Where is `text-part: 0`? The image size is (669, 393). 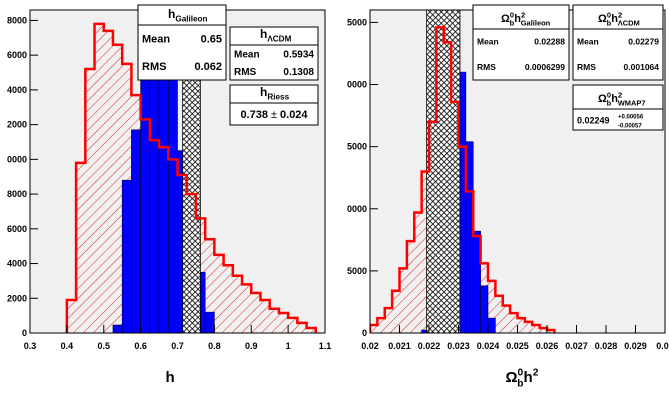 text-part: 0 is located at coordinates (609, 14).